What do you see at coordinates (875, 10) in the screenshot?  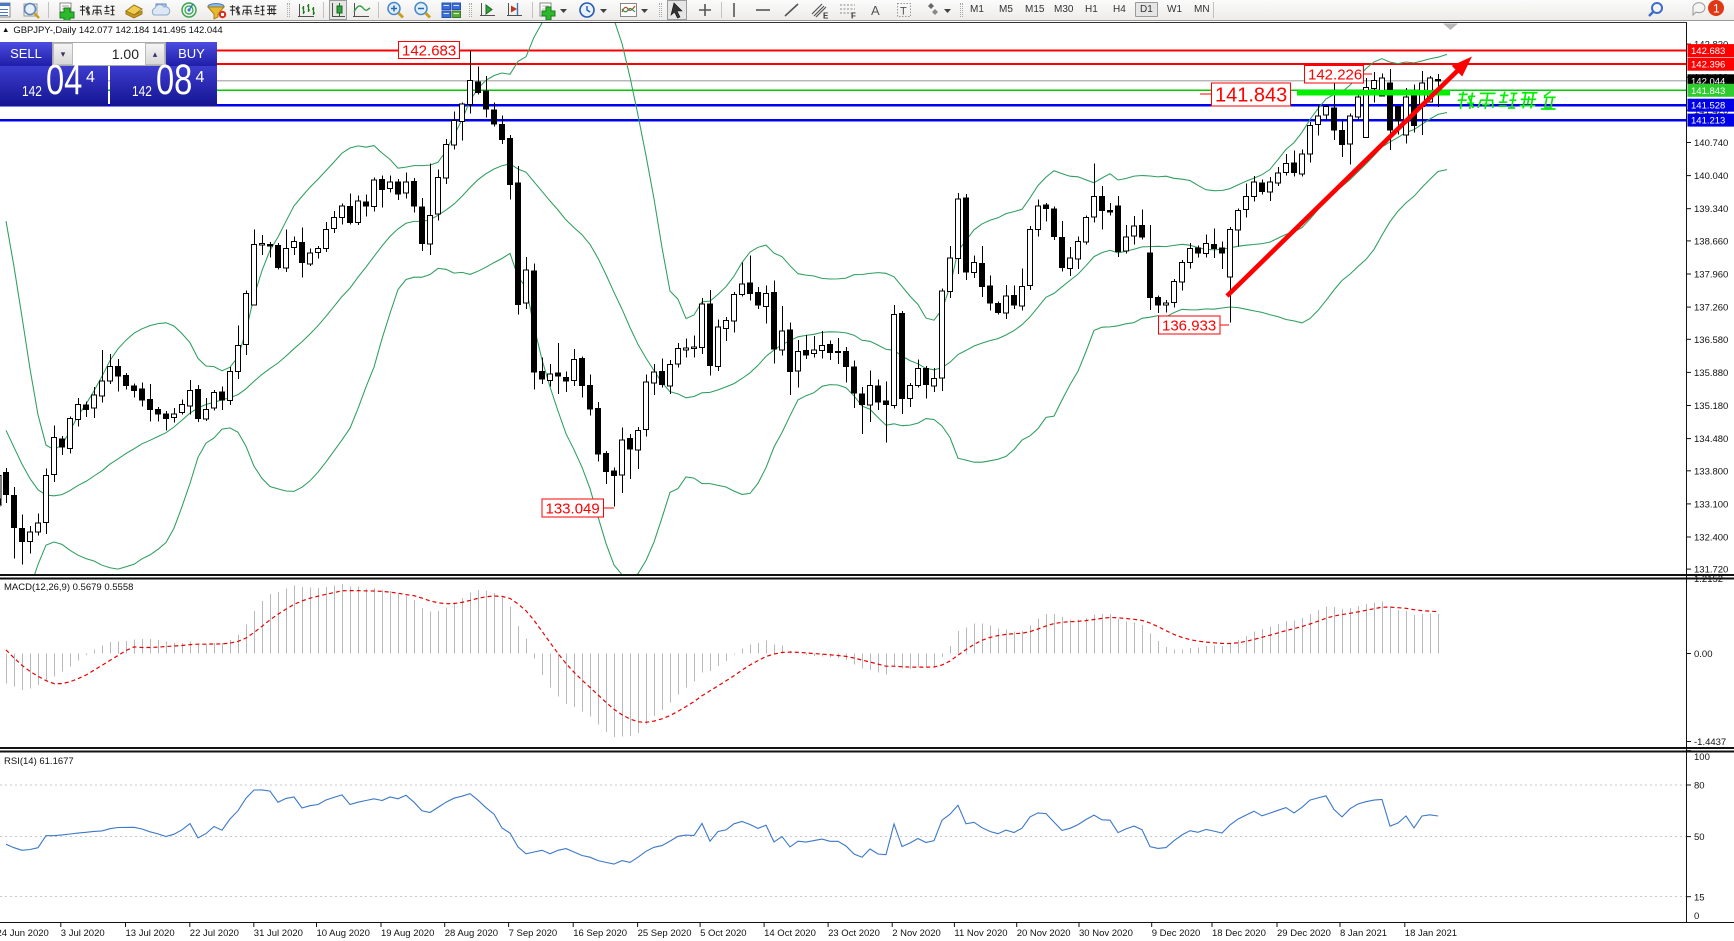 I see `svg-text: A` at bounding box center [875, 10].